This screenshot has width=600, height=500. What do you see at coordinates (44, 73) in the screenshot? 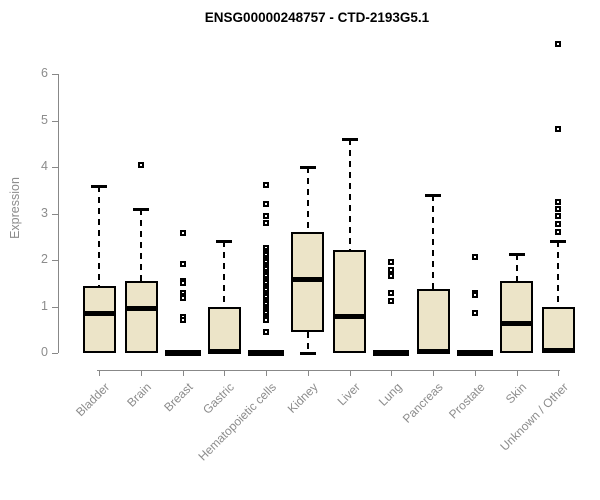
I see `y-tick-label: 6` at bounding box center [44, 73].